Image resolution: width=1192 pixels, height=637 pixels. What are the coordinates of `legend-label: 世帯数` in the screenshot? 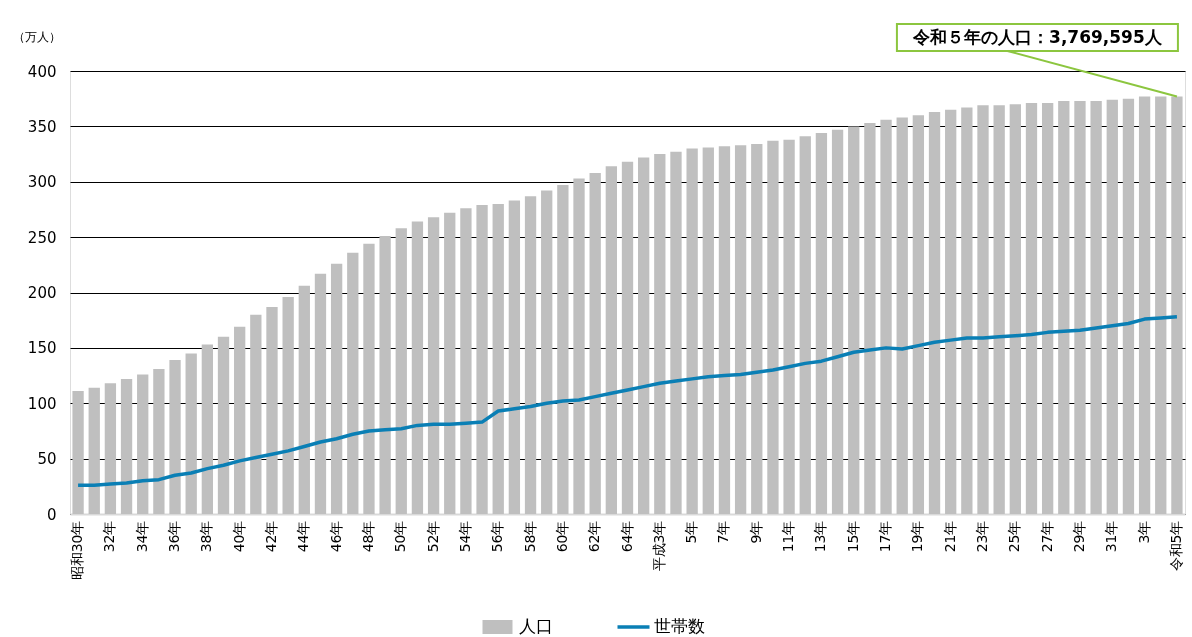 It's located at (679, 626).